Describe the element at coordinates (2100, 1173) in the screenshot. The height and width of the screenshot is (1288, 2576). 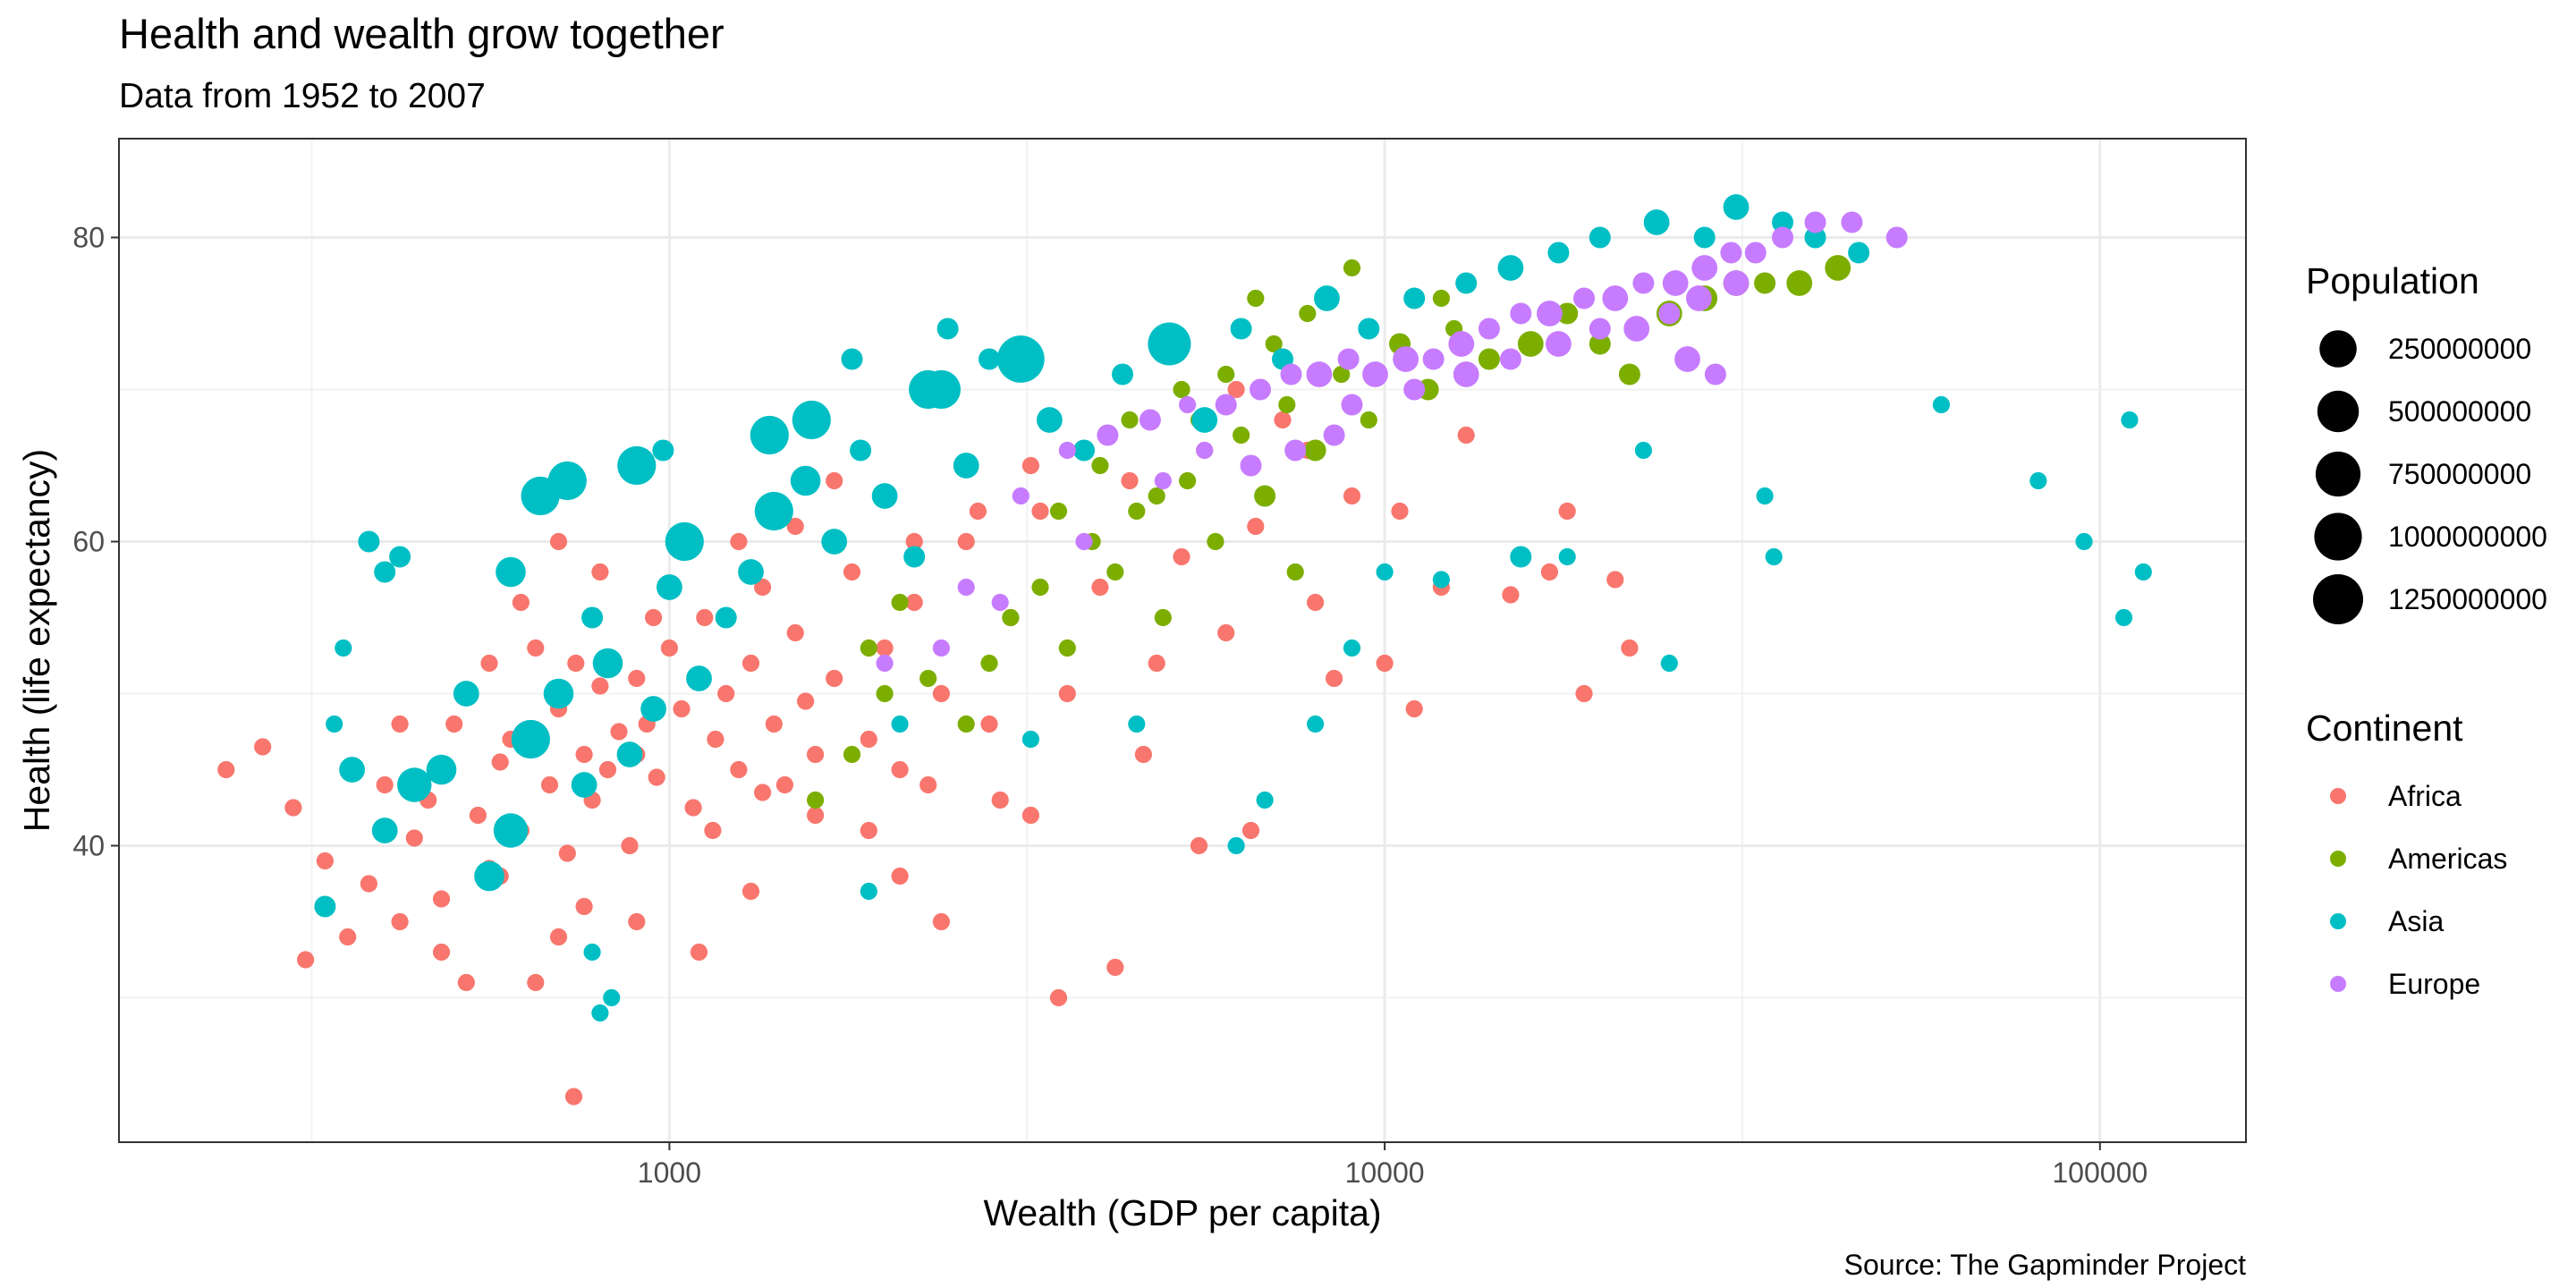
I see `x-tick-label: 100000` at that location.